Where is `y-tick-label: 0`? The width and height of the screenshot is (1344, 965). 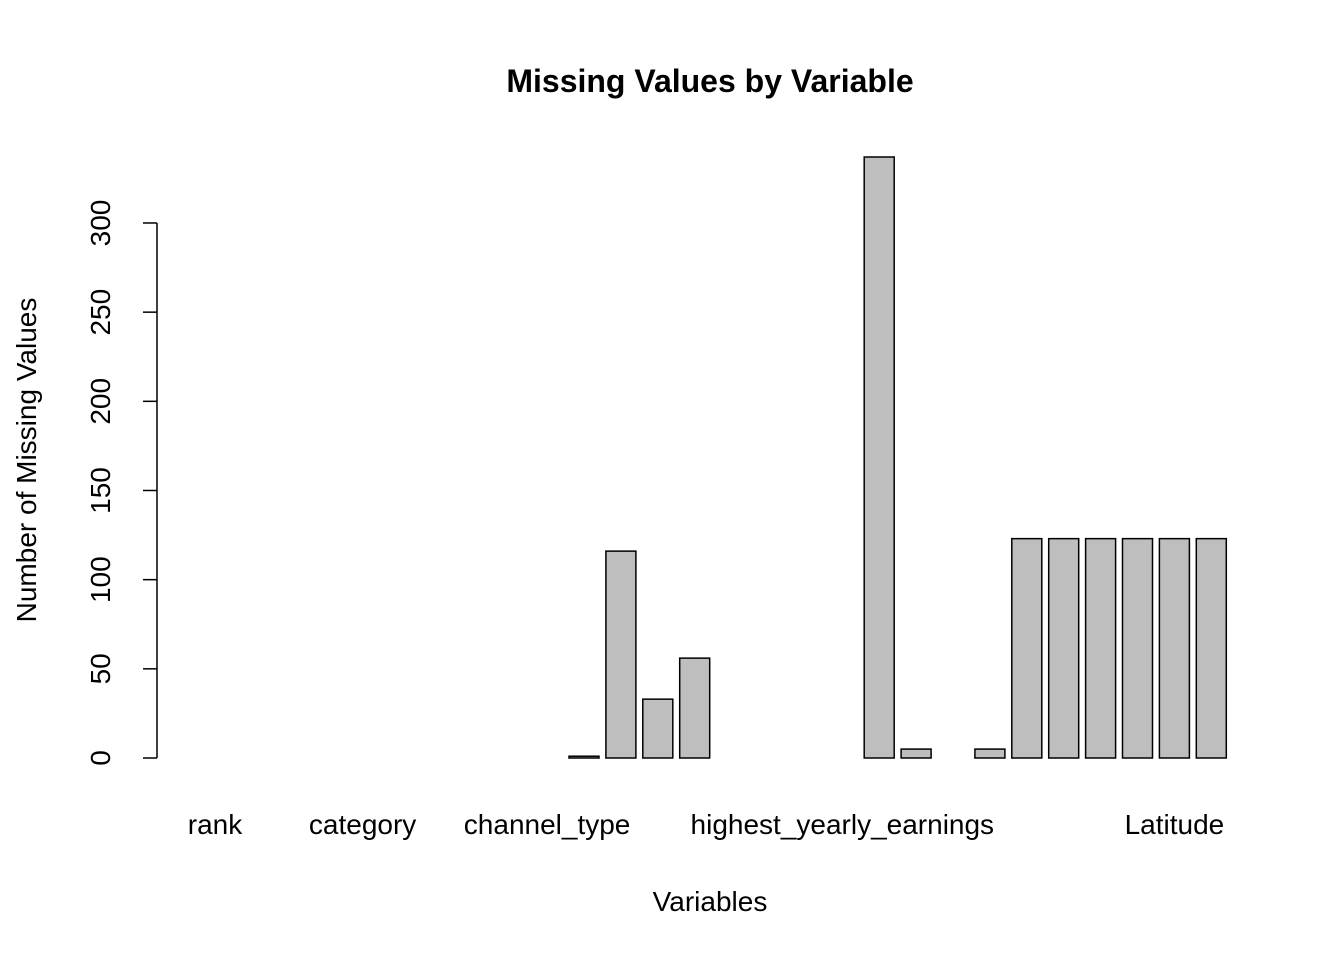 y-tick-label: 0 is located at coordinates (100, 758).